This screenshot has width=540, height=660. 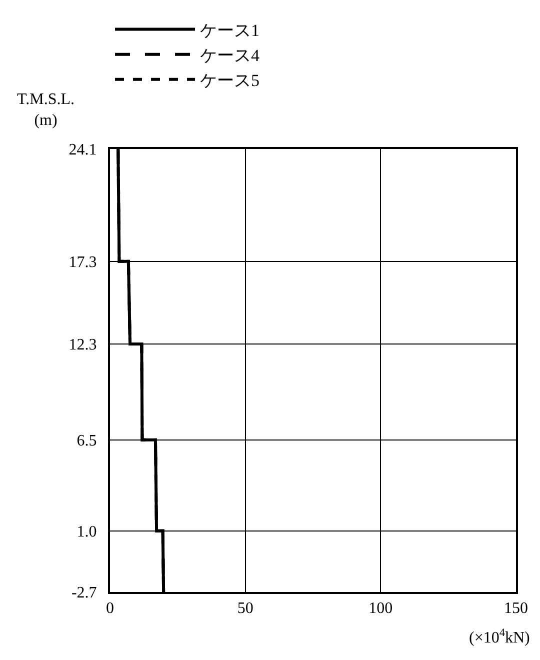 I want to click on x-tick-label: 0, so click(x=110, y=609).